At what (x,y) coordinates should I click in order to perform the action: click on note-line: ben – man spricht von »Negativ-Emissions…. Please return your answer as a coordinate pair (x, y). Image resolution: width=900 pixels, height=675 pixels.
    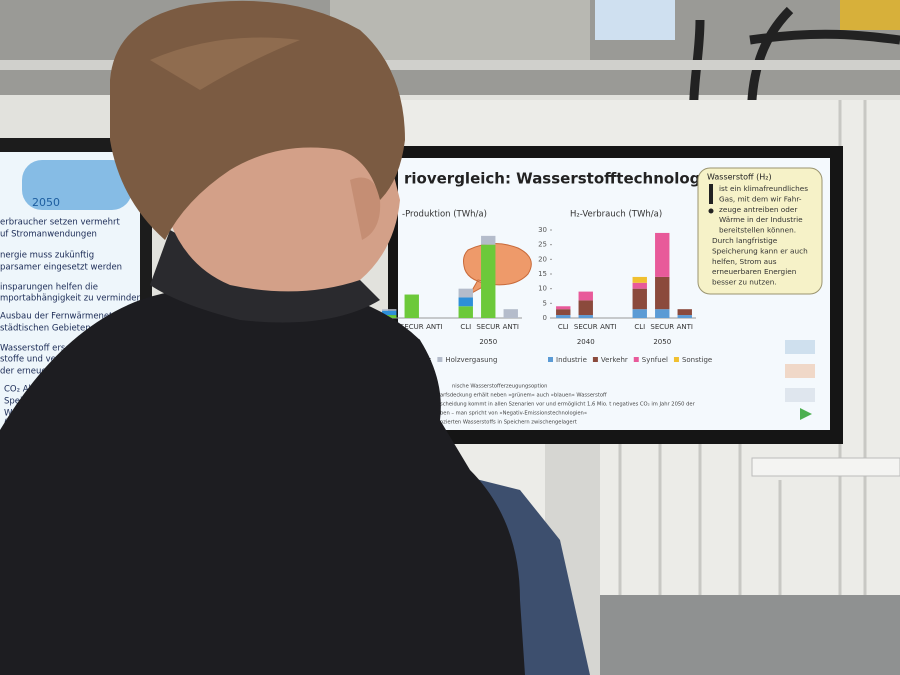
    Looking at the image, I should click on (513, 414).